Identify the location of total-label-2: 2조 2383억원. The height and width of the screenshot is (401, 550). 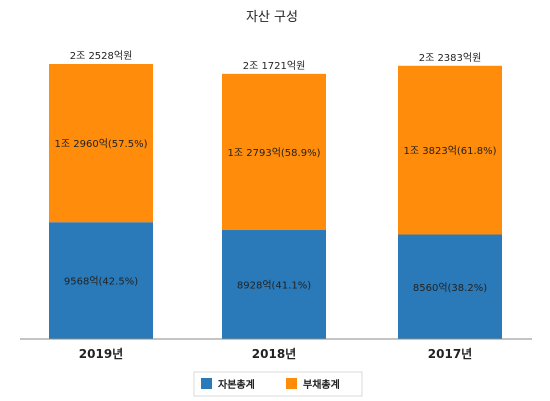
(450, 58).